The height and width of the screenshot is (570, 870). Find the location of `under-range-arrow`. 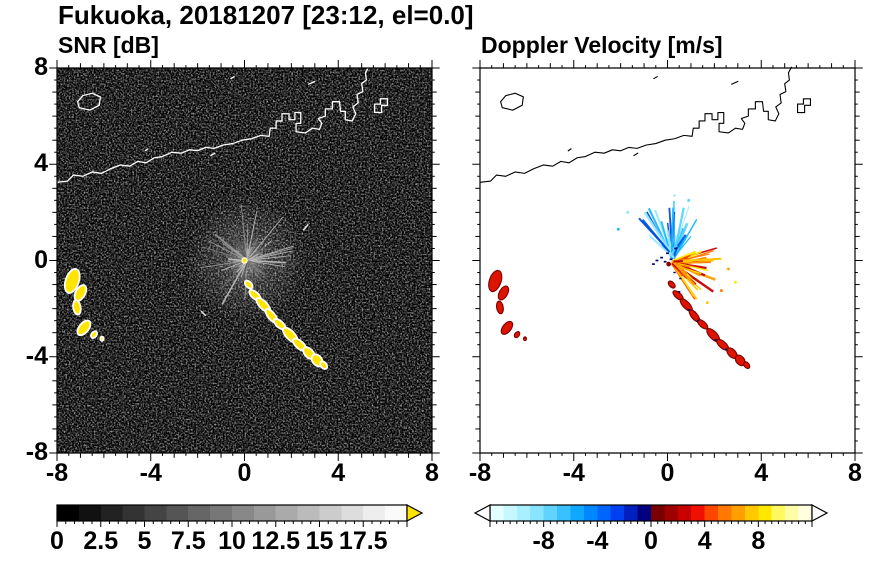

under-range-arrow is located at coordinates (482, 513).